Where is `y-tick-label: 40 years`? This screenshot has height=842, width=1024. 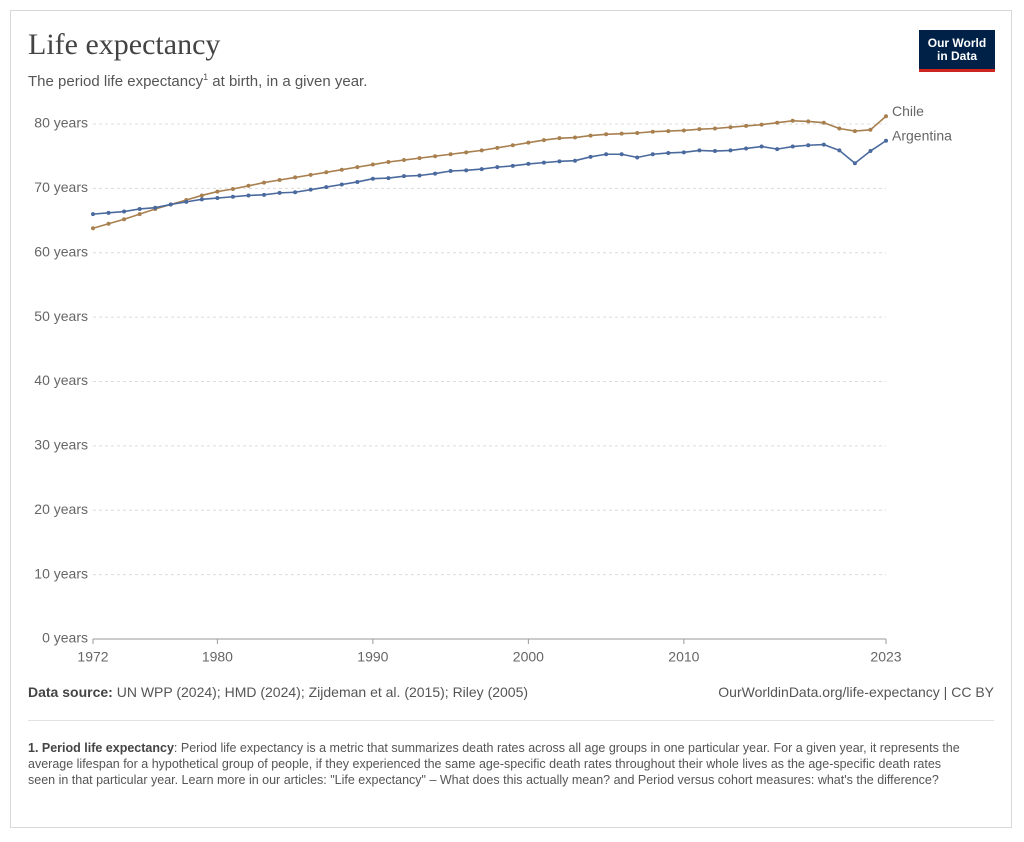
y-tick-label: 40 years is located at coordinates (61, 380).